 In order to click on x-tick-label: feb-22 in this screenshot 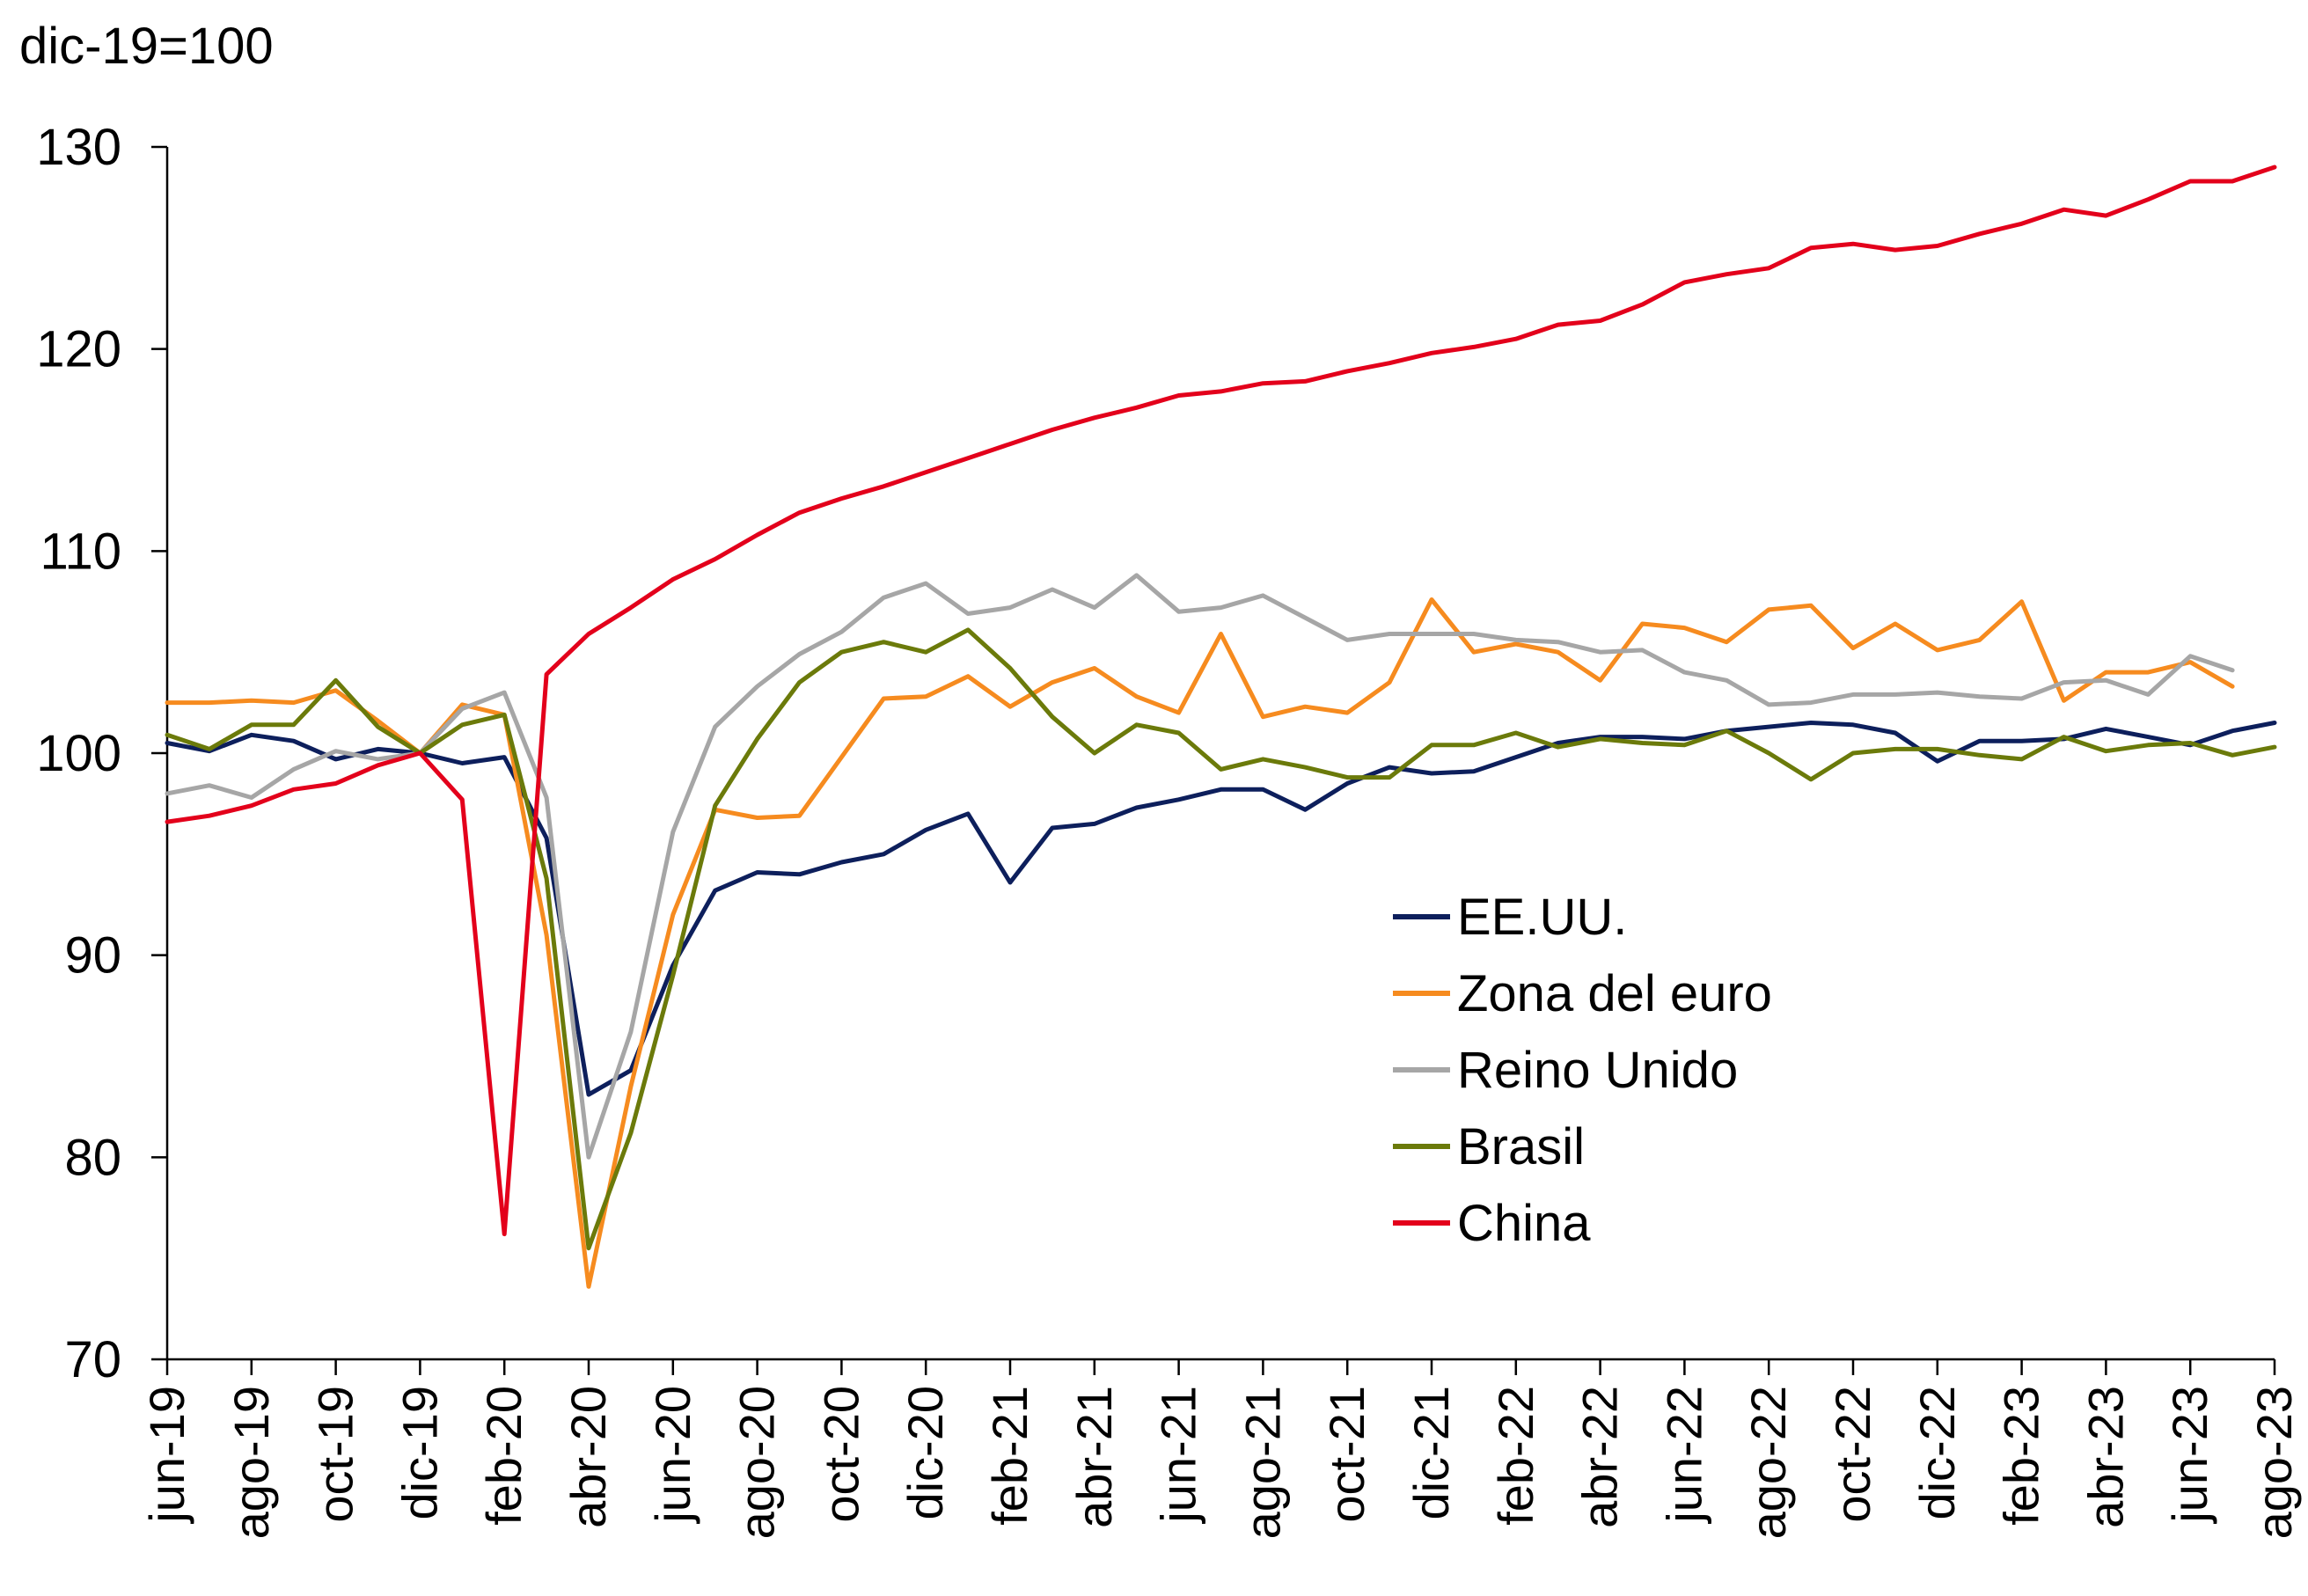, I will do `click(1516, 1456)`.